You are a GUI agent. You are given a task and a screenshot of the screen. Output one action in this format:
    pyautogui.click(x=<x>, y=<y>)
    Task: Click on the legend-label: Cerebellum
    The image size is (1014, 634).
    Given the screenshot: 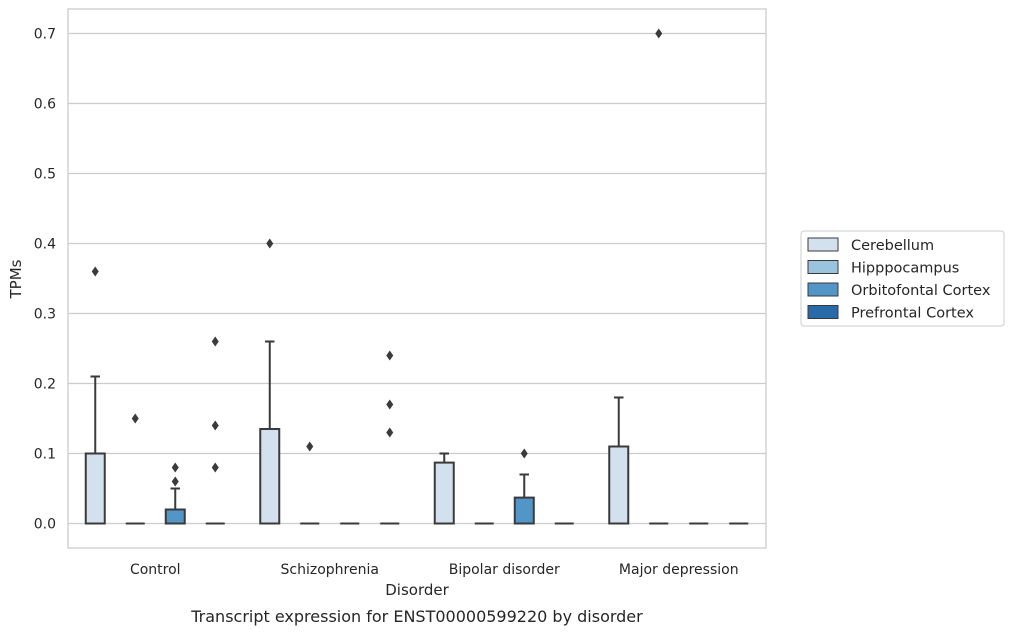 What is the action you would take?
    pyautogui.click(x=892, y=246)
    